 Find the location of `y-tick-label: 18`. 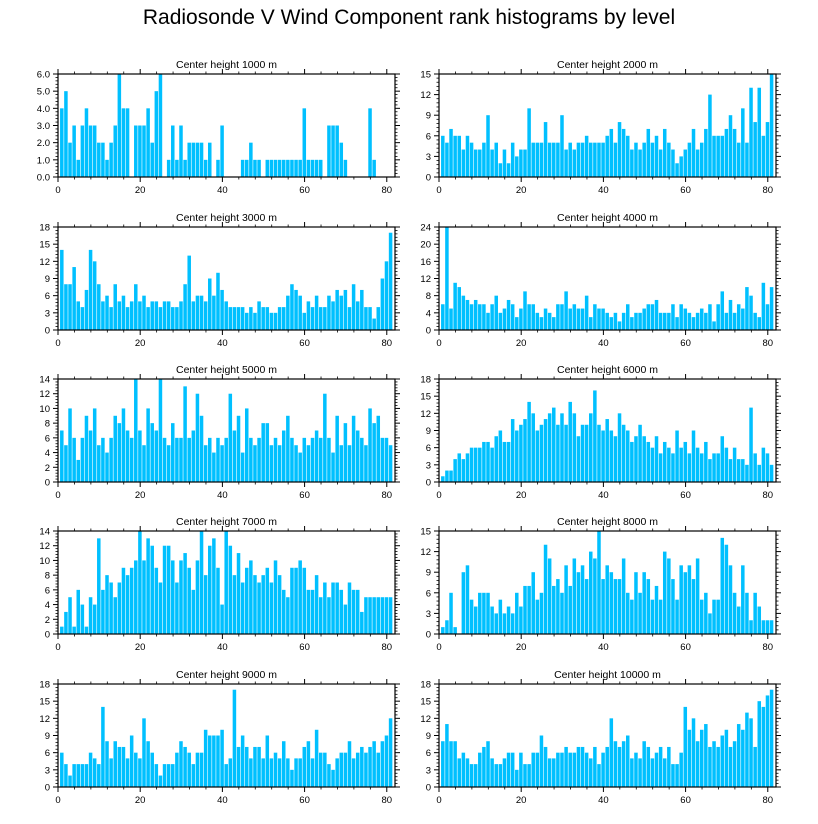

y-tick-label: 18 is located at coordinates (425, 380).